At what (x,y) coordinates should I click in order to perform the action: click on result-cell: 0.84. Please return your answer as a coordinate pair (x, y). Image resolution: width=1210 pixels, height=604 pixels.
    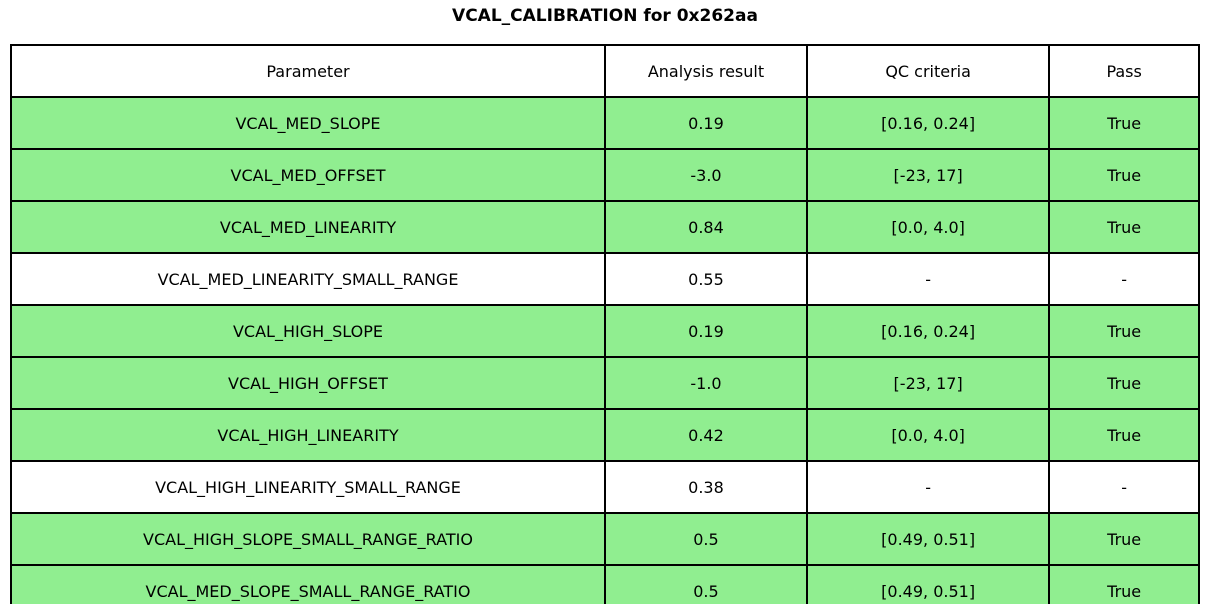
    Looking at the image, I should click on (706, 227).